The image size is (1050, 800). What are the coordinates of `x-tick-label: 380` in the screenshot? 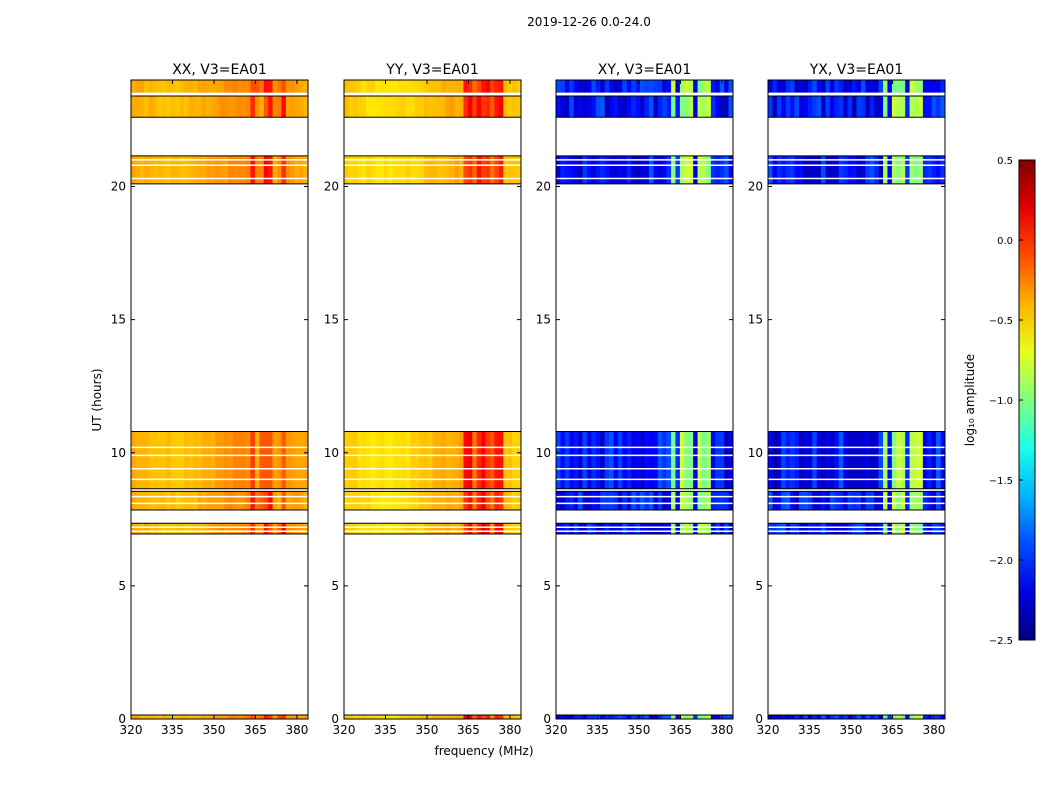 It's located at (509, 730).